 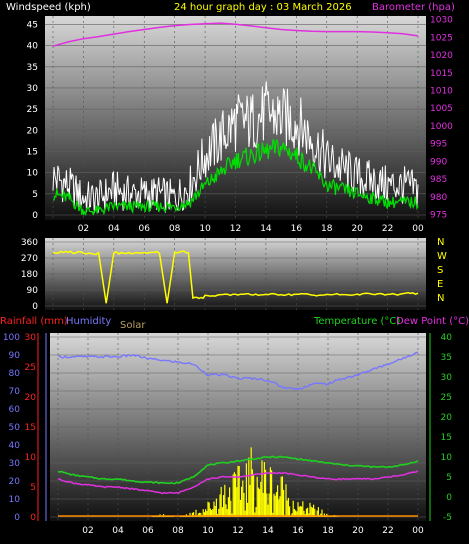 What do you see at coordinates (133, 325) in the screenshot?
I see `solar-axis-title: Solar` at bounding box center [133, 325].